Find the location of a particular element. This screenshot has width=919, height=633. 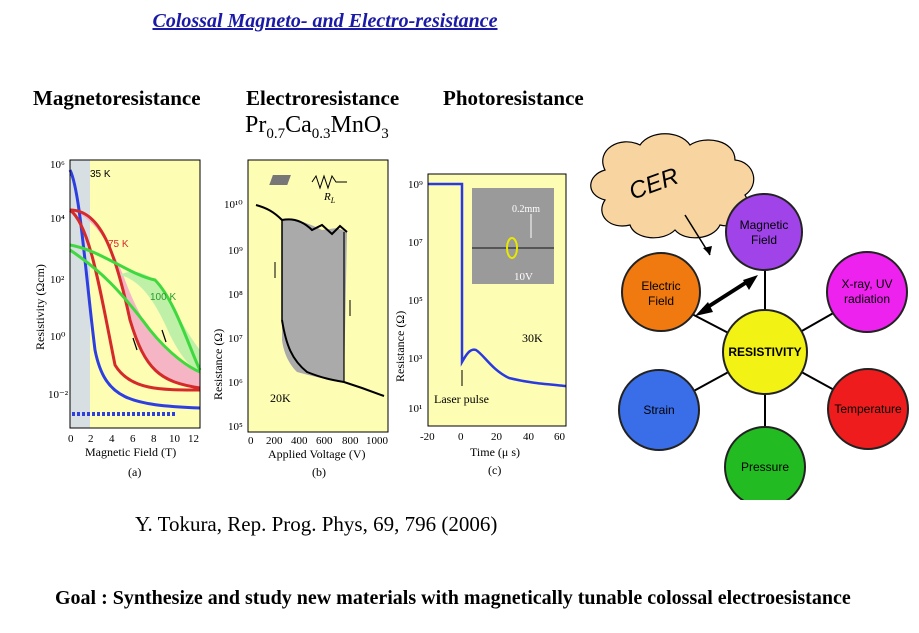

panel-b-xtick-0: 0 is located at coordinates (251, 441).